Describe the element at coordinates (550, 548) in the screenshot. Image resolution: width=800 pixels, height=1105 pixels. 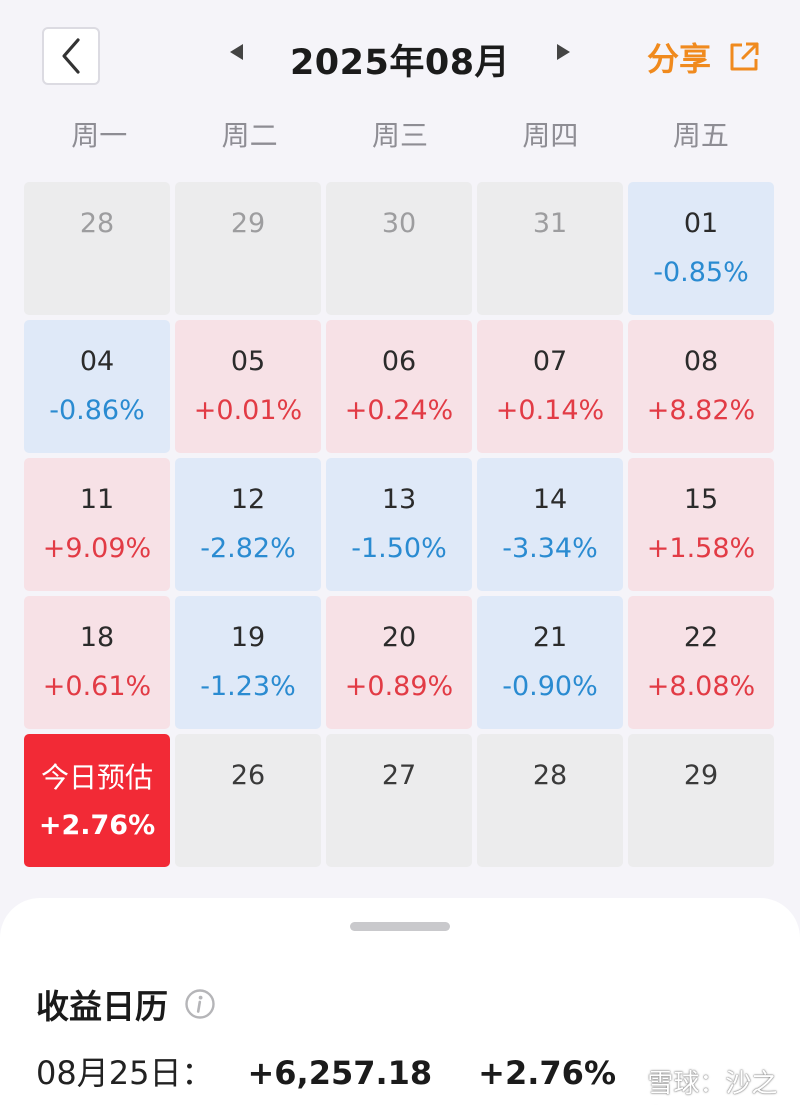
I see `day-return-percent: -3.34%` at that location.